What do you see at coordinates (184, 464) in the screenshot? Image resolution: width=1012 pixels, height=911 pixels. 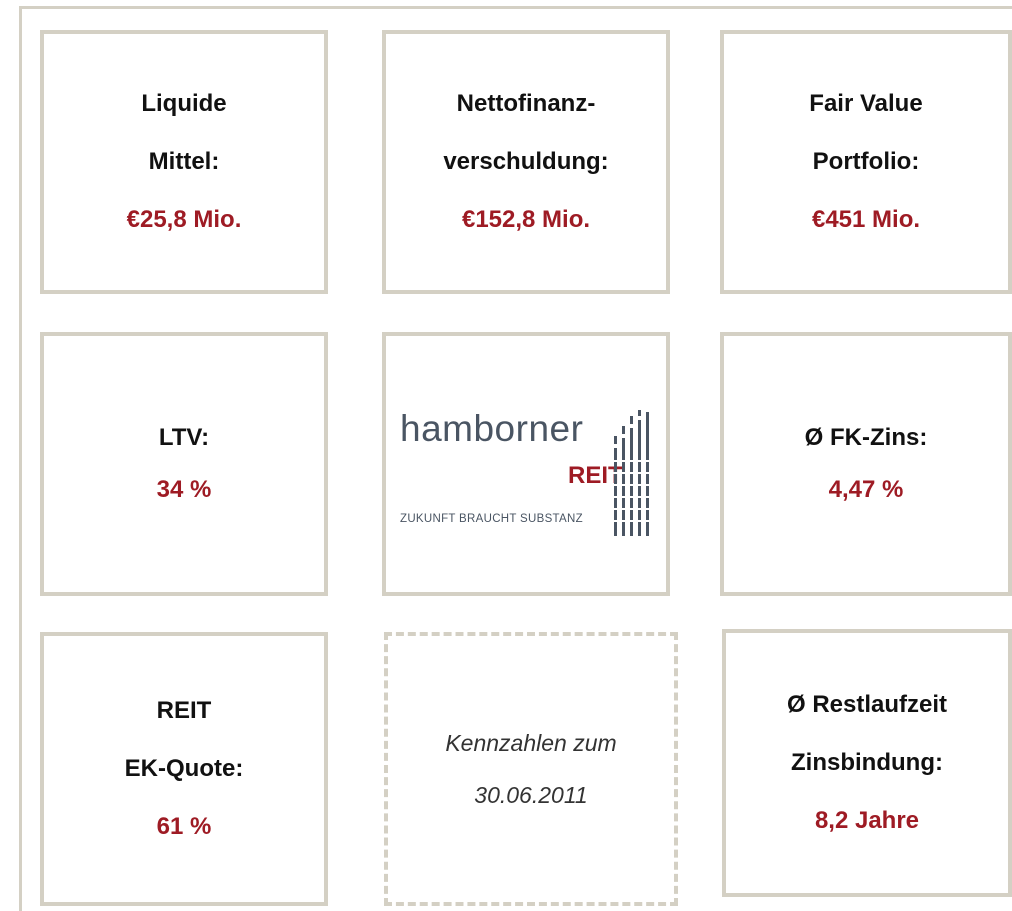 I see `kpi-box: LTV: 34 %` at bounding box center [184, 464].